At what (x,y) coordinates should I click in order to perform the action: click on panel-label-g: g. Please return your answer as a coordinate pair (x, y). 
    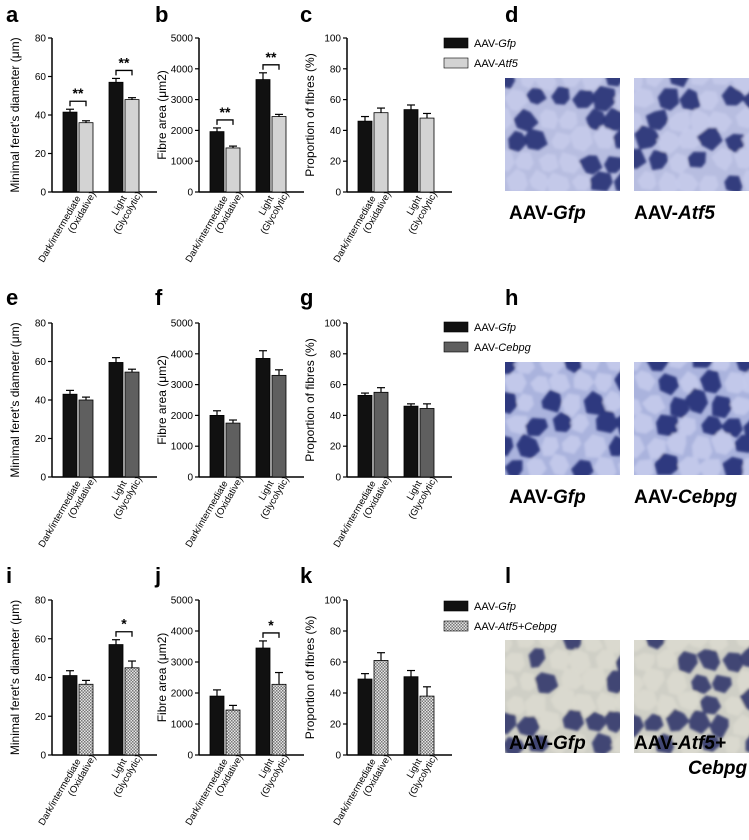
    Looking at the image, I should click on (306, 297).